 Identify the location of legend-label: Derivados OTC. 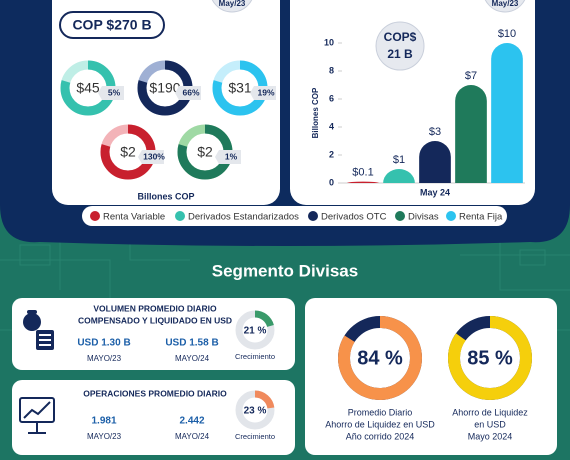
(354, 217).